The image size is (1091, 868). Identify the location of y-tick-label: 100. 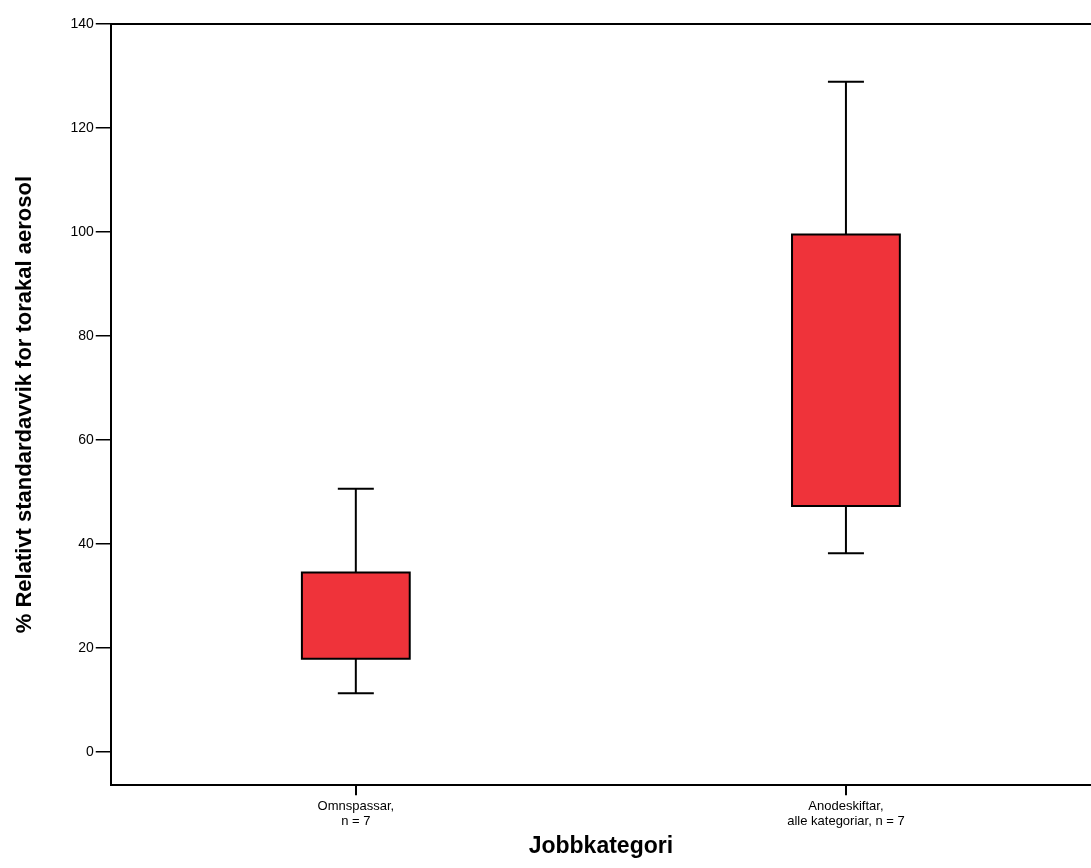
(82, 230).